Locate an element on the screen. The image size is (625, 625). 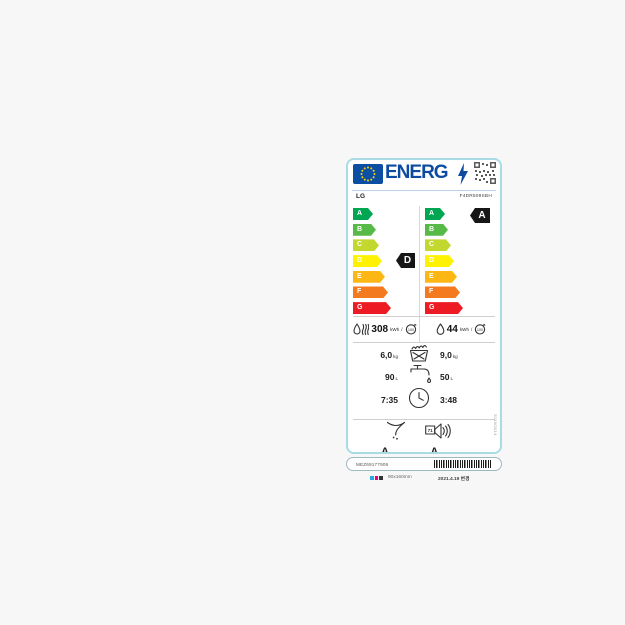
label-dimensions: 90x160mm is located at coordinates (400, 477).